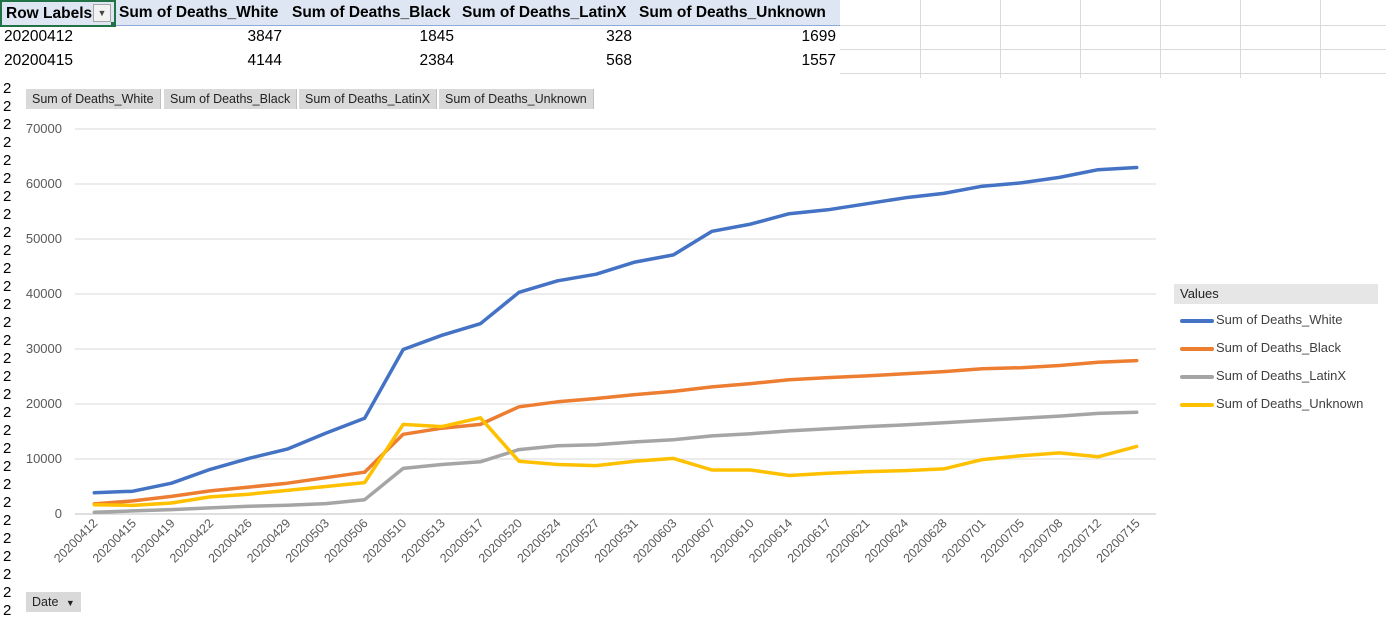  I want to click on value-cell: 1699, so click(818, 36).